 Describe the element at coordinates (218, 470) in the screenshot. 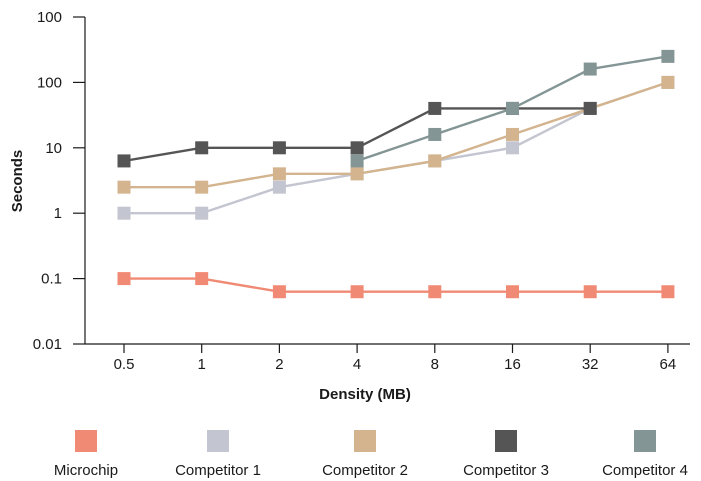

I see `legend-label: Competitor 1` at that location.